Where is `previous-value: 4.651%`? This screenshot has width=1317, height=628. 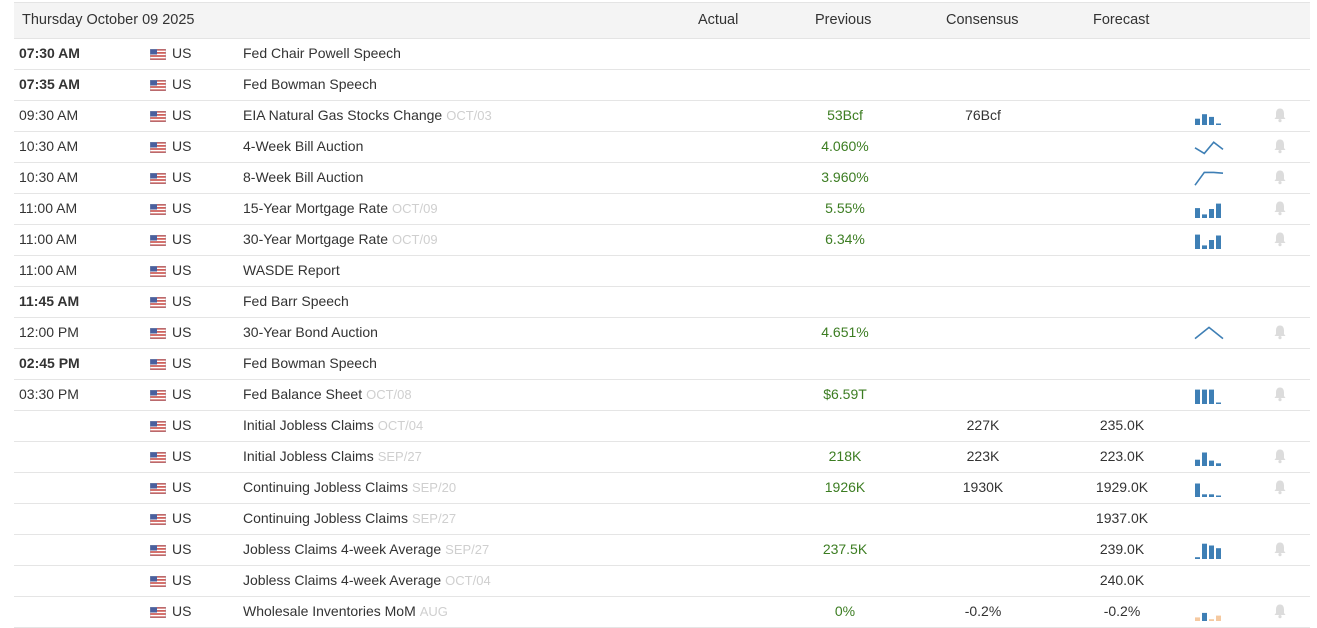 previous-value: 4.651% is located at coordinates (845, 332).